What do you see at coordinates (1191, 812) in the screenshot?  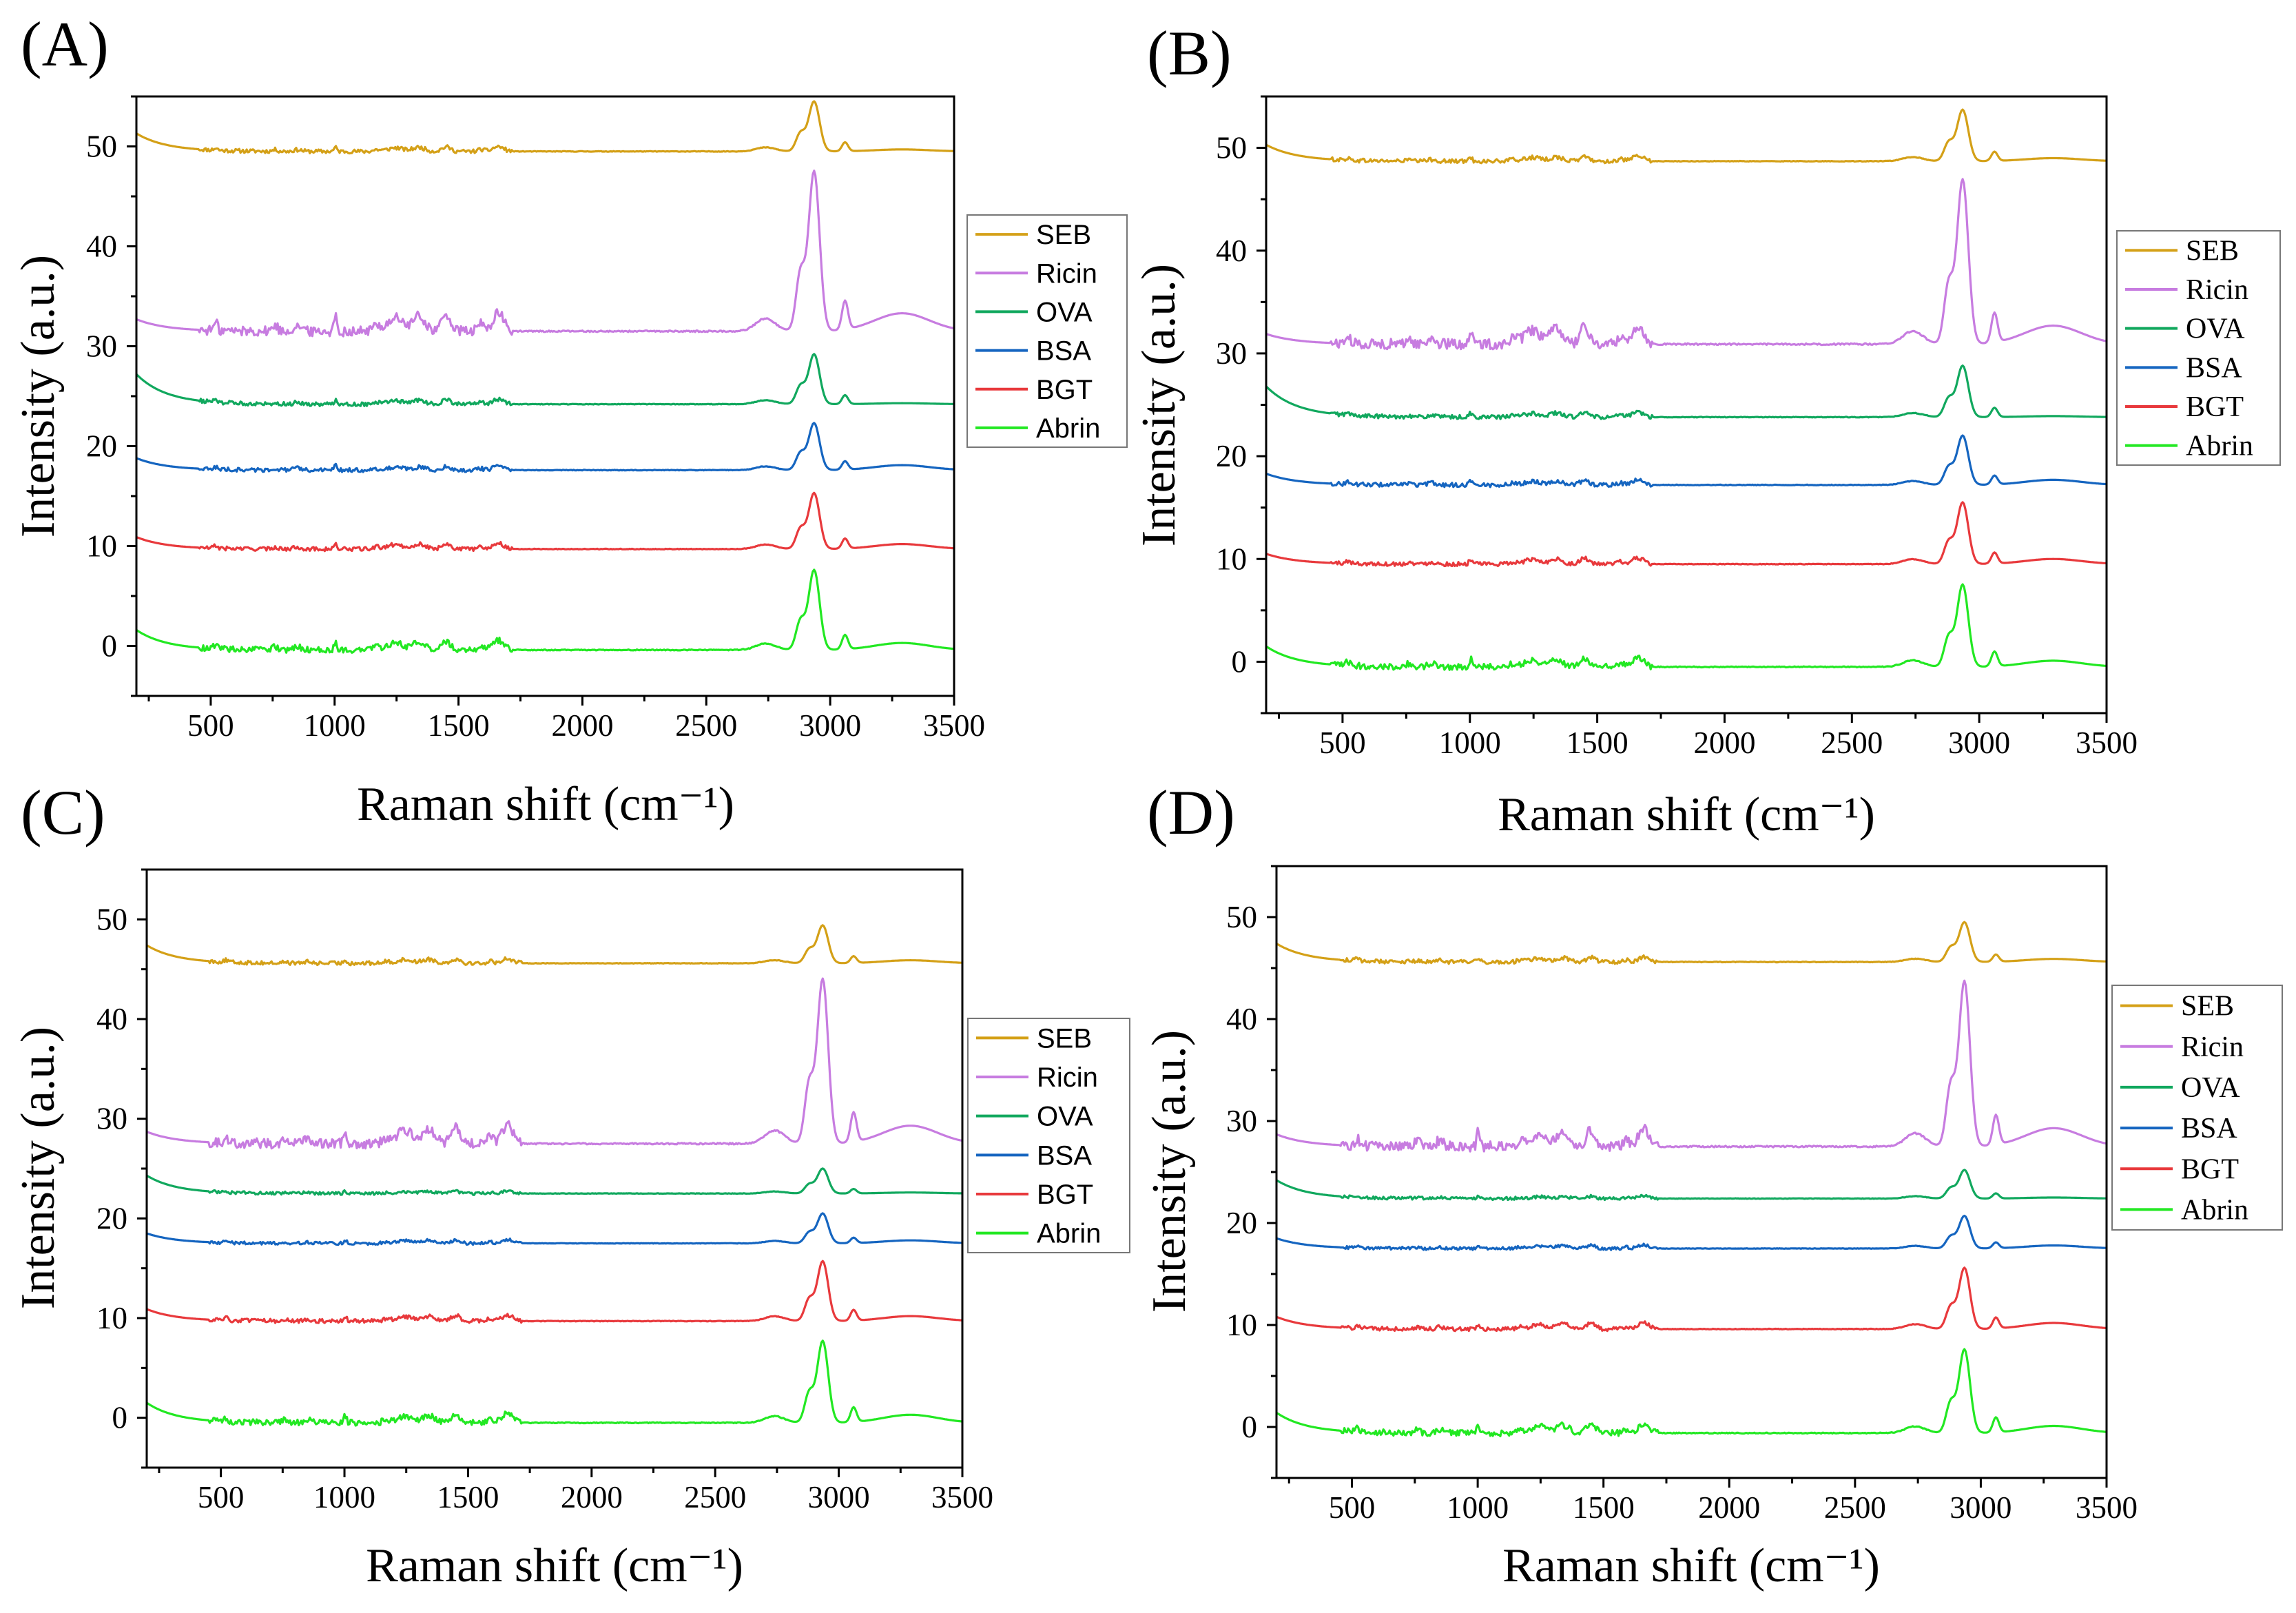 I see `panel-label: (D)` at bounding box center [1191, 812].